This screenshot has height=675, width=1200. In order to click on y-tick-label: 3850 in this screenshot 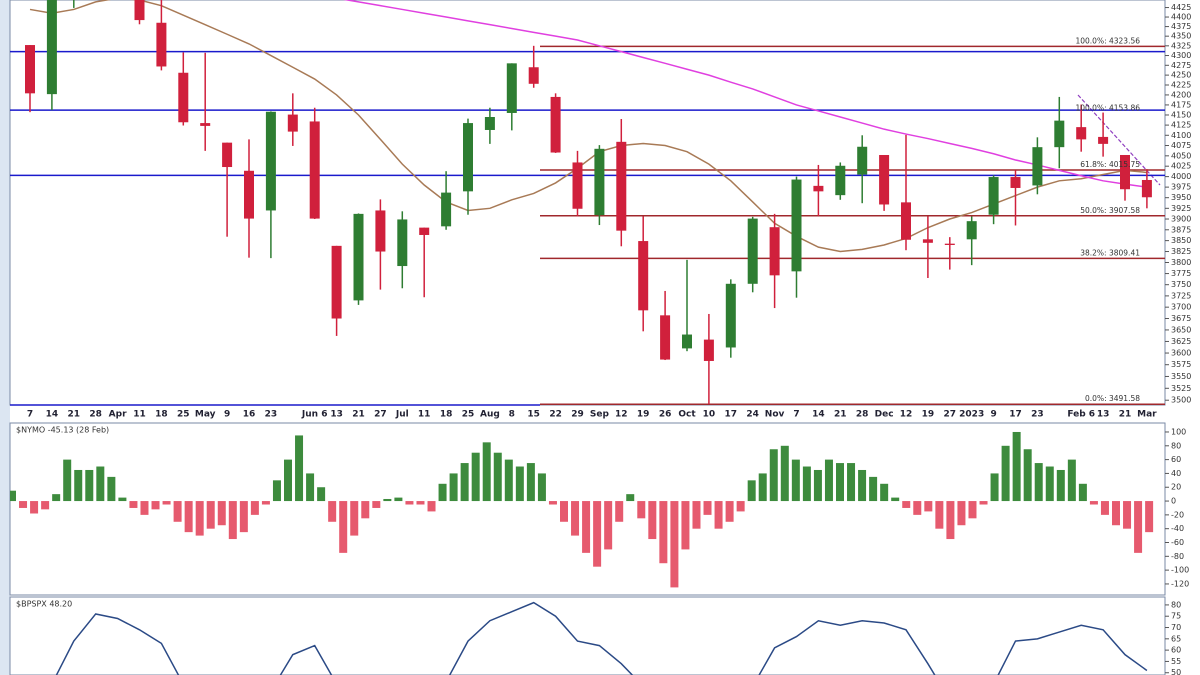, I will do `click(1181, 240)`.